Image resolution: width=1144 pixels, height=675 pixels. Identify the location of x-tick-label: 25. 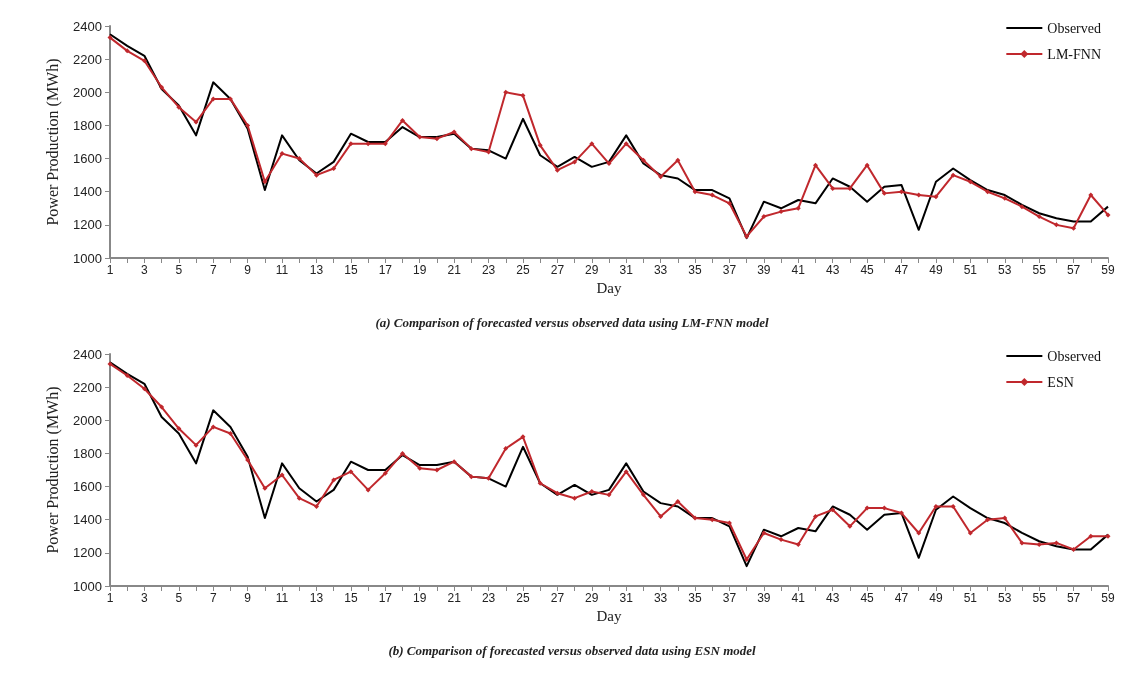
(523, 598).